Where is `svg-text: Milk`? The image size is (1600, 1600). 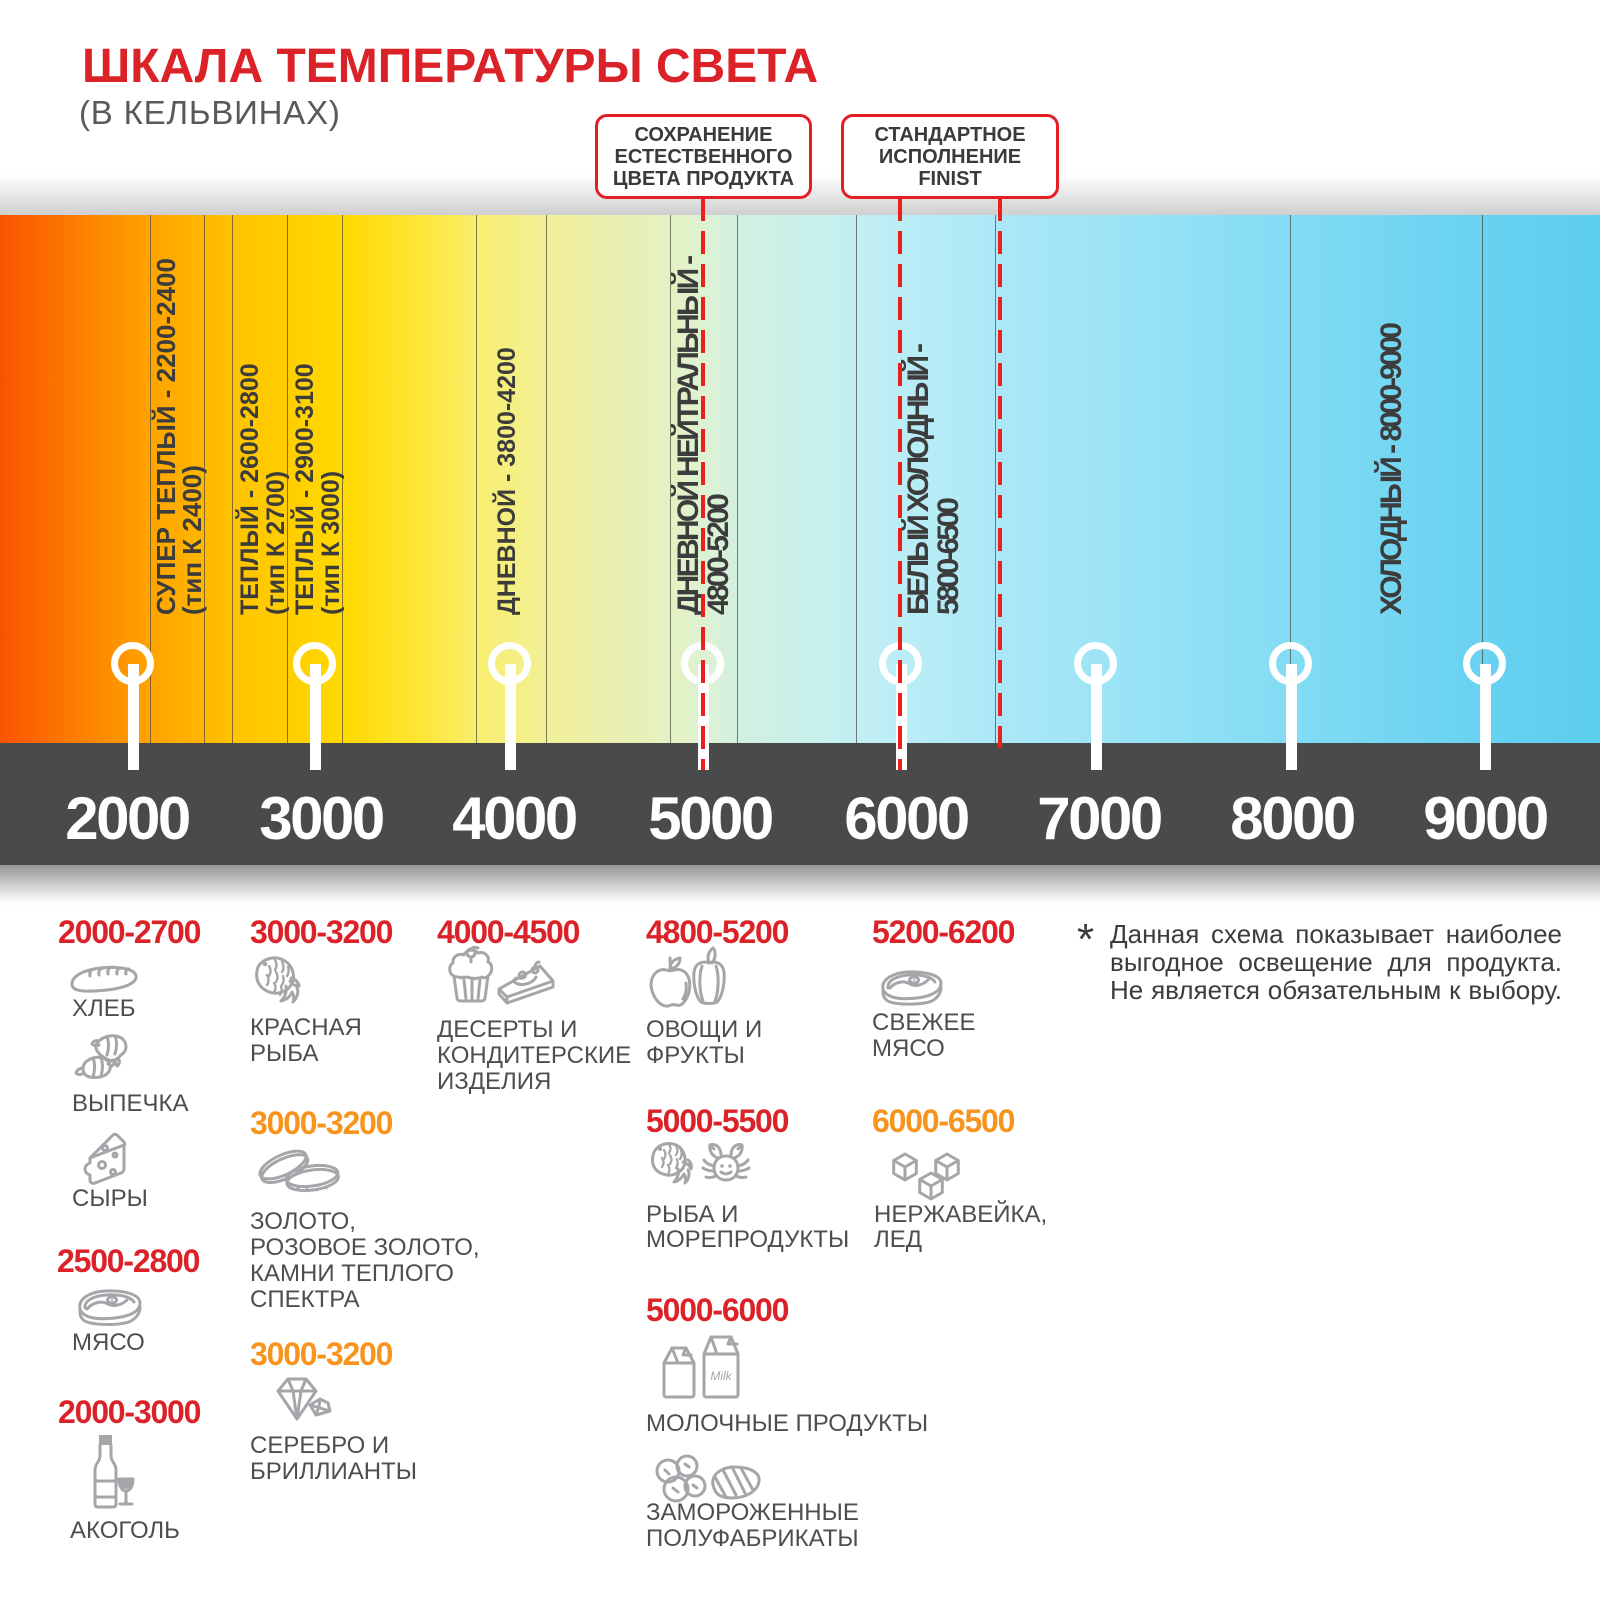 svg-text: Milk is located at coordinates (721, 1376).